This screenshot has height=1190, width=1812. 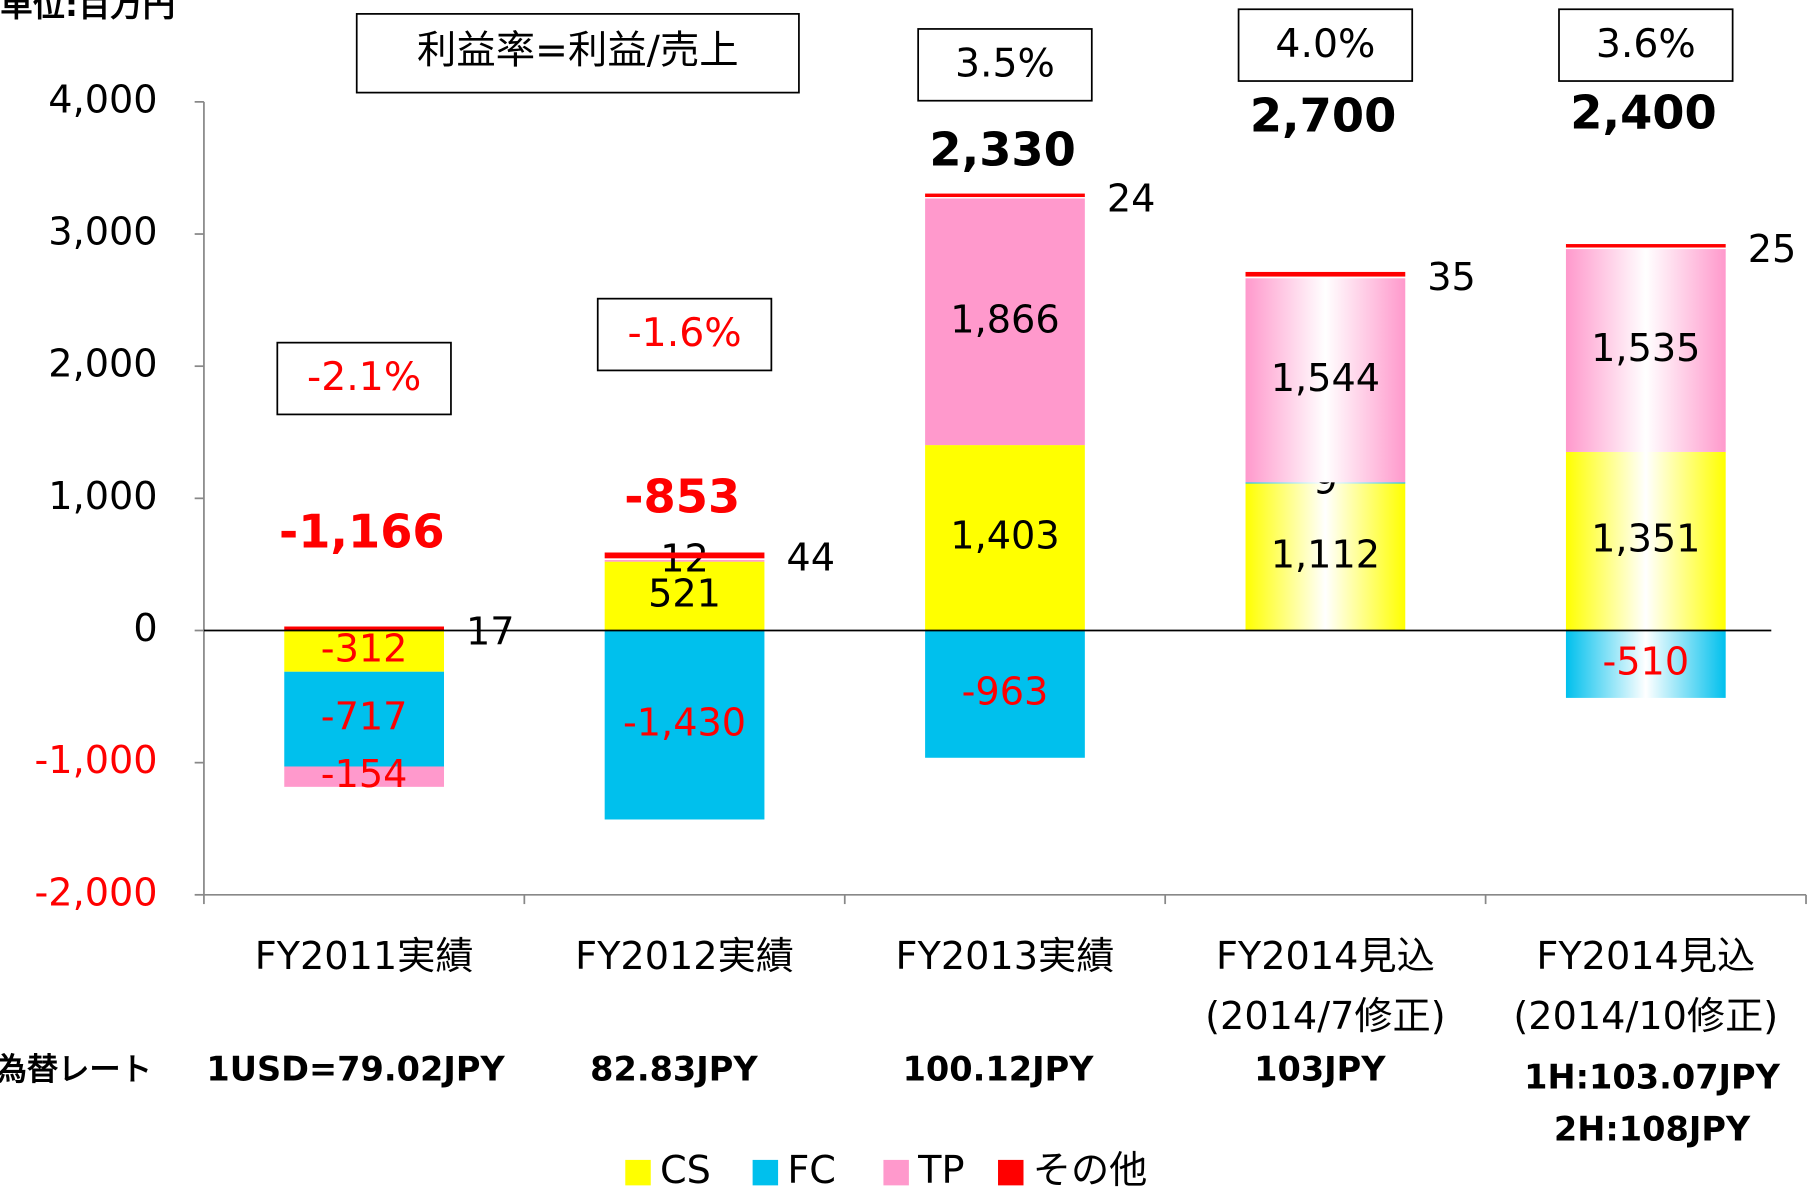 I want to click on margin-label: -1.6%, so click(x=684, y=333).